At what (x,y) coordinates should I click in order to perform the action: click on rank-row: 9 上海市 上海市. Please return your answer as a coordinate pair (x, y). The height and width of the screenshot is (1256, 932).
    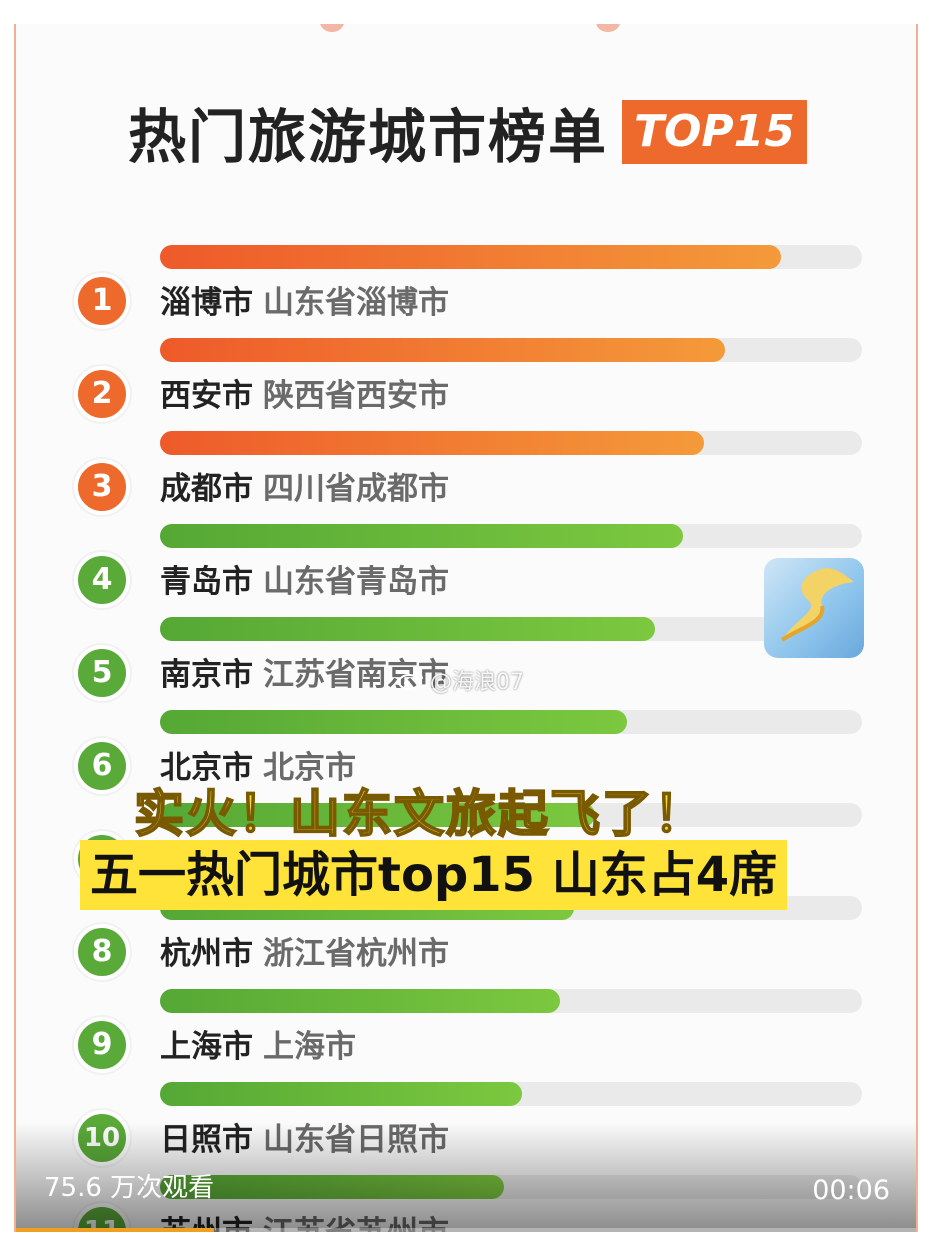
    Looking at the image, I should click on (466, 1034).